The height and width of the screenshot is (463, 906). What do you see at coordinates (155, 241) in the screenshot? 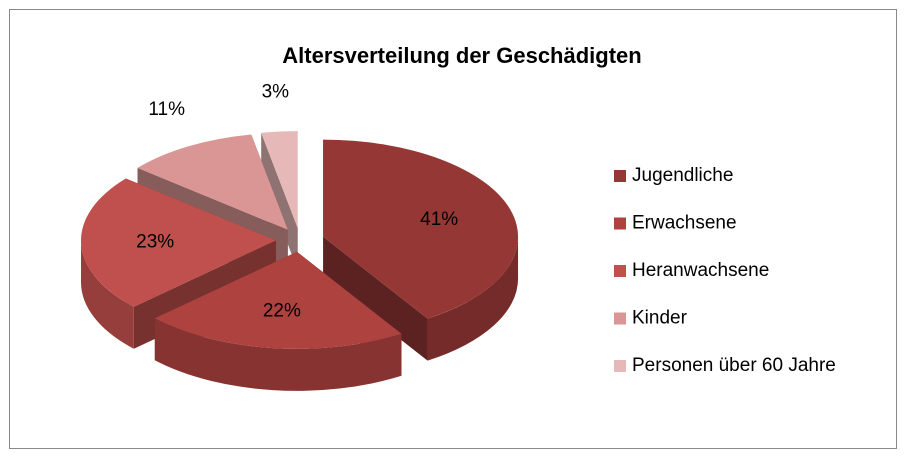
I see `data-label: 23%` at bounding box center [155, 241].